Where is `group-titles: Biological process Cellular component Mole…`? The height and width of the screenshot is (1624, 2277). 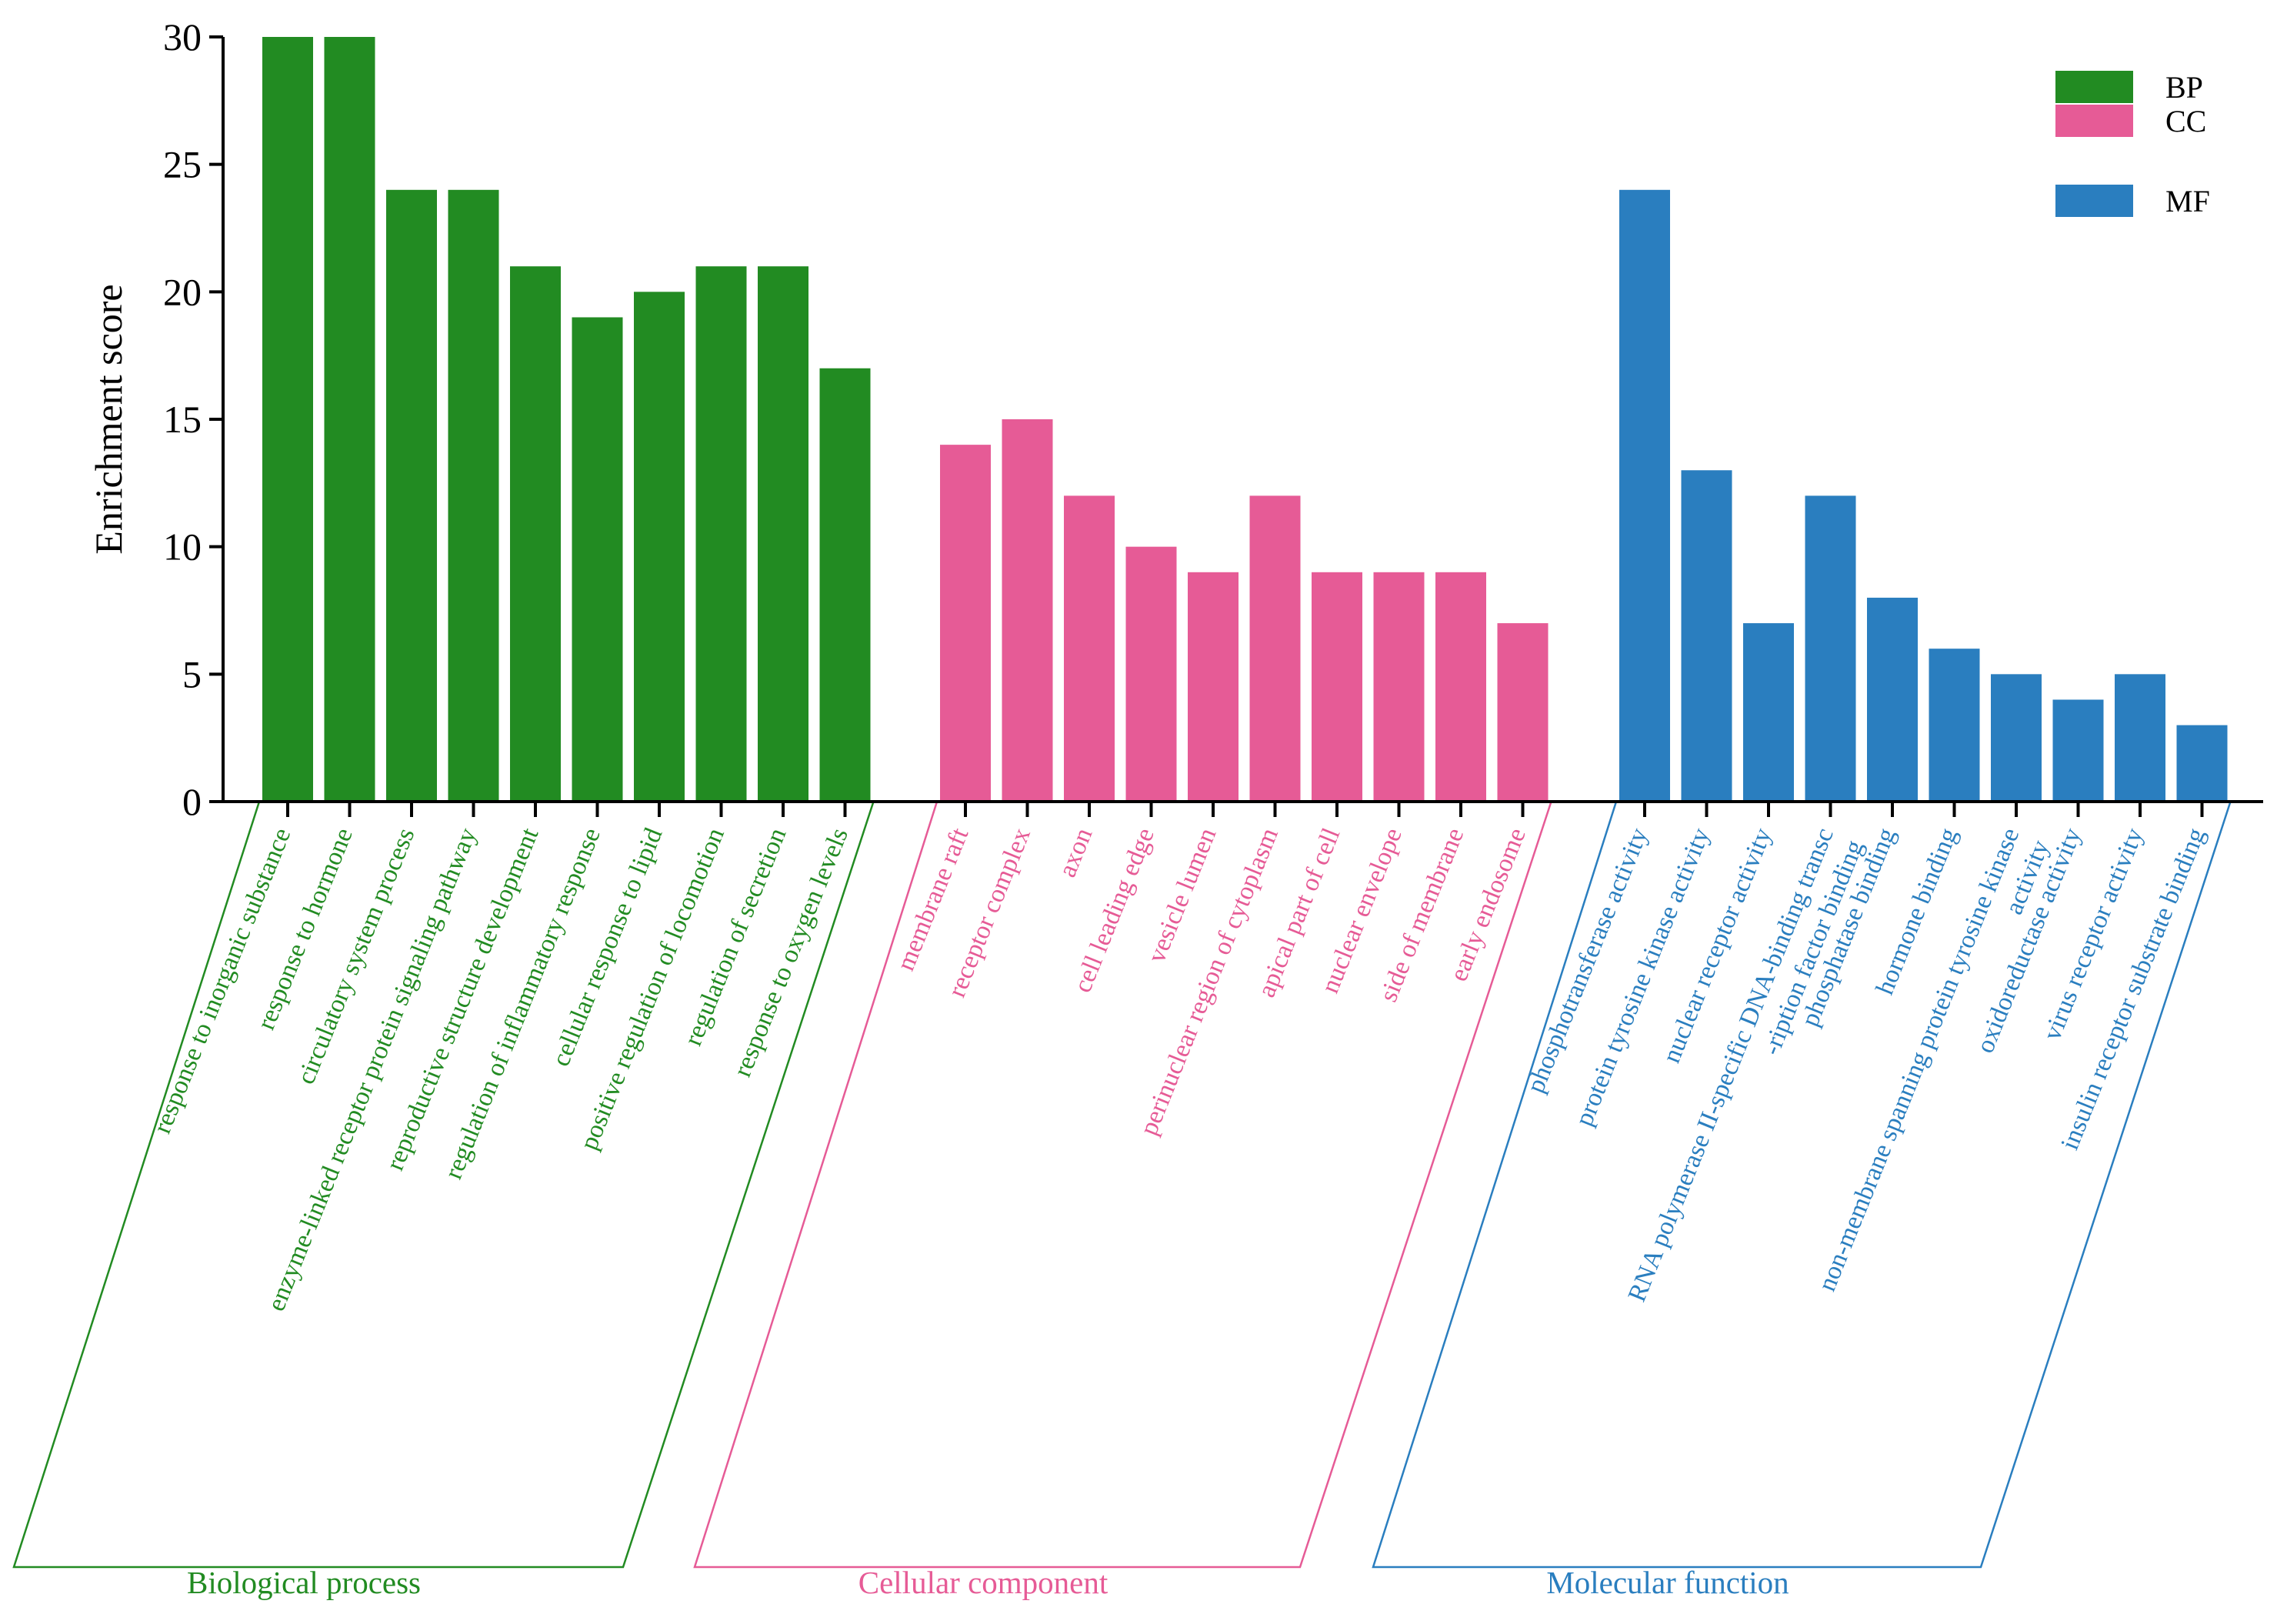
group-titles: Biological process Cellular component Mole… is located at coordinates (988, 1582).